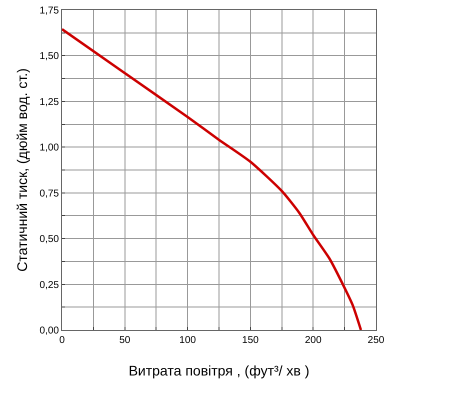 This screenshot has height=394, width=450. Describe the element at coordinates (251, 340) in the screenshot. I see `x-tick-label: 150` at that location.